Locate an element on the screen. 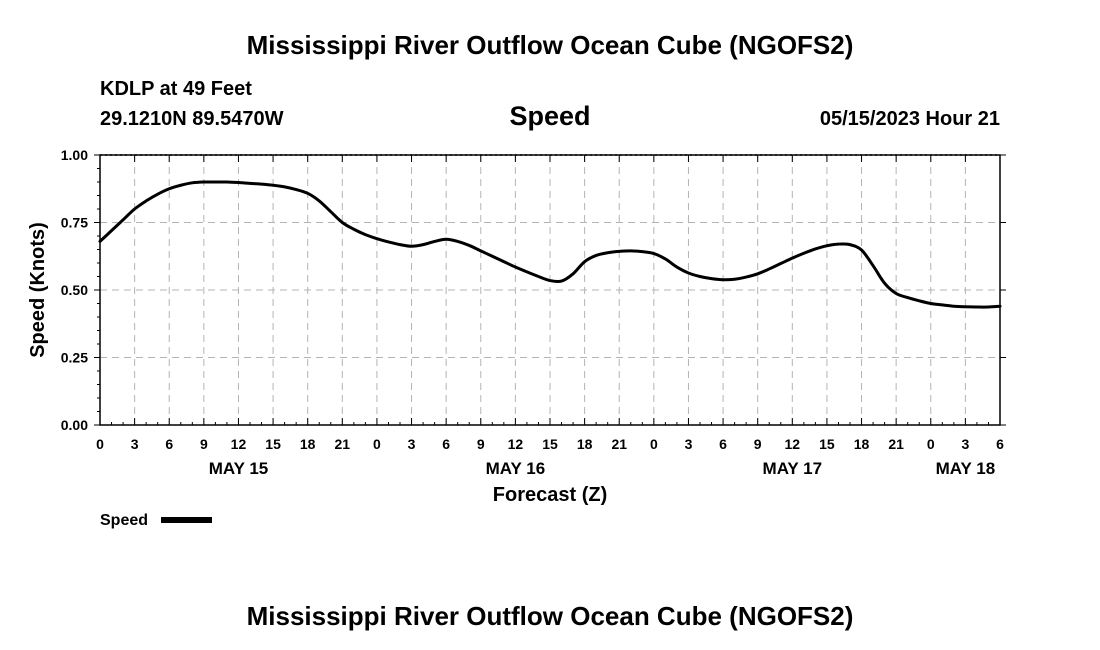 Image resolution: width=1100 pixels, height=650 pixels. chart-subtitle: Speed is located at coordinates (549, 116).